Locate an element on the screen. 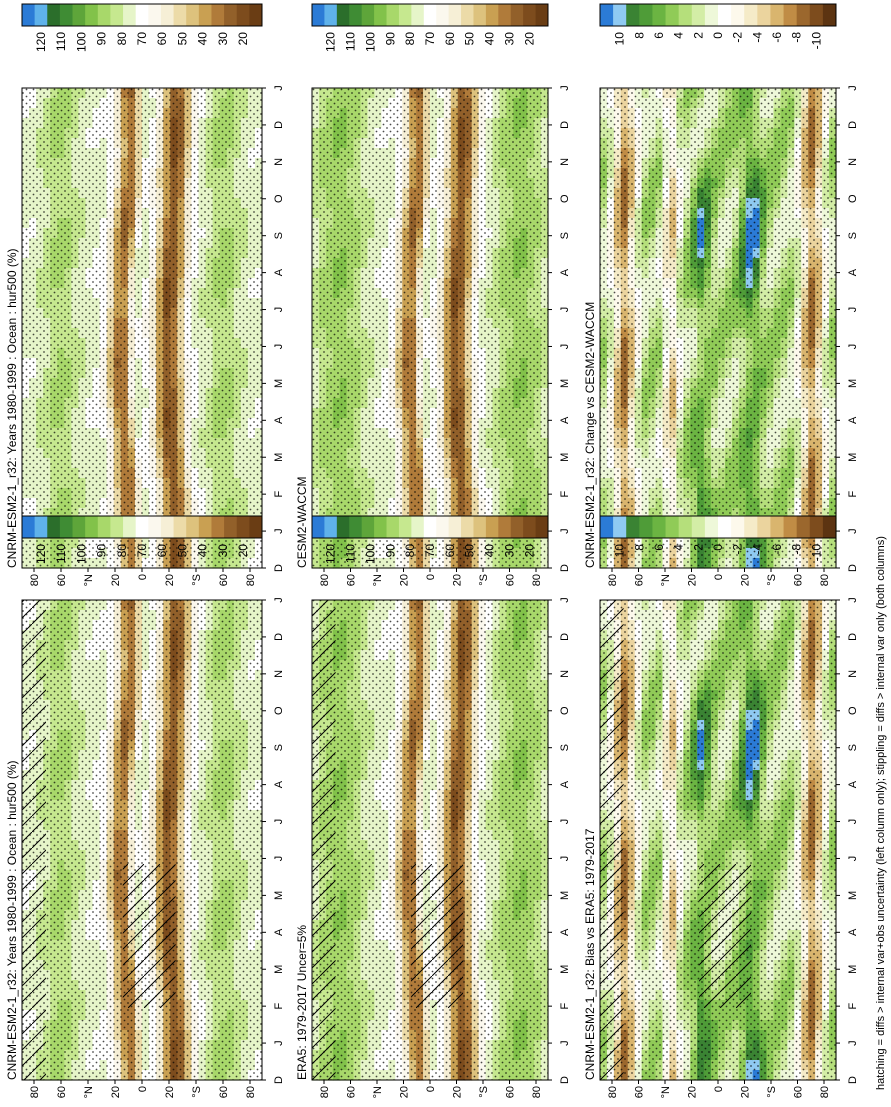  colorbar-label: 60 is located at coordinates (162, 551).